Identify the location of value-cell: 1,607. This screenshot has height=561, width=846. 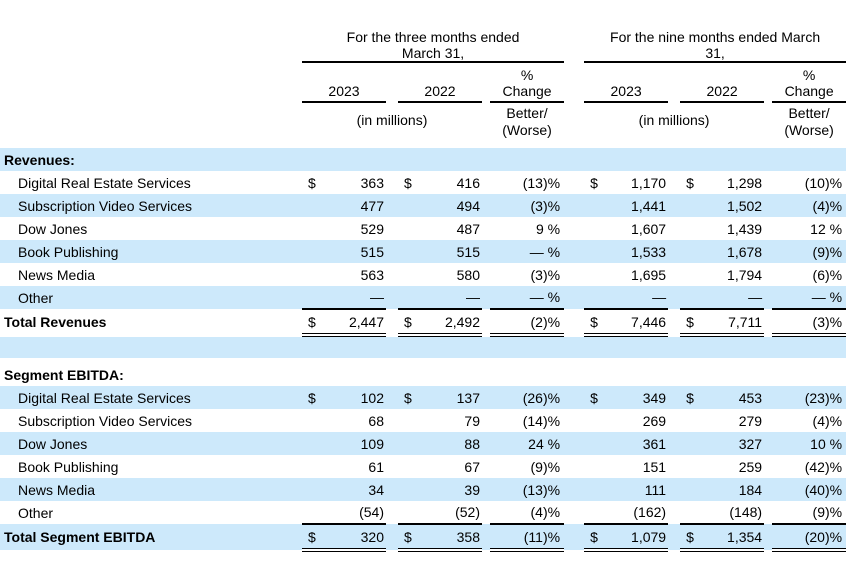
(649, 228).